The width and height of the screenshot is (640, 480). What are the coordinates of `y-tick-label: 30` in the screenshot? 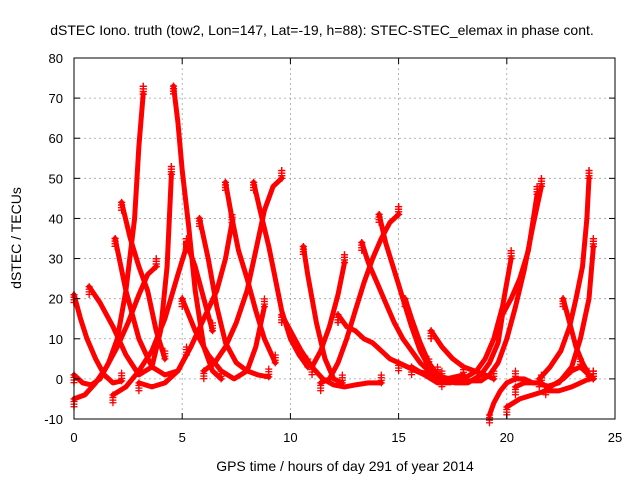 It's located at (56, 259).